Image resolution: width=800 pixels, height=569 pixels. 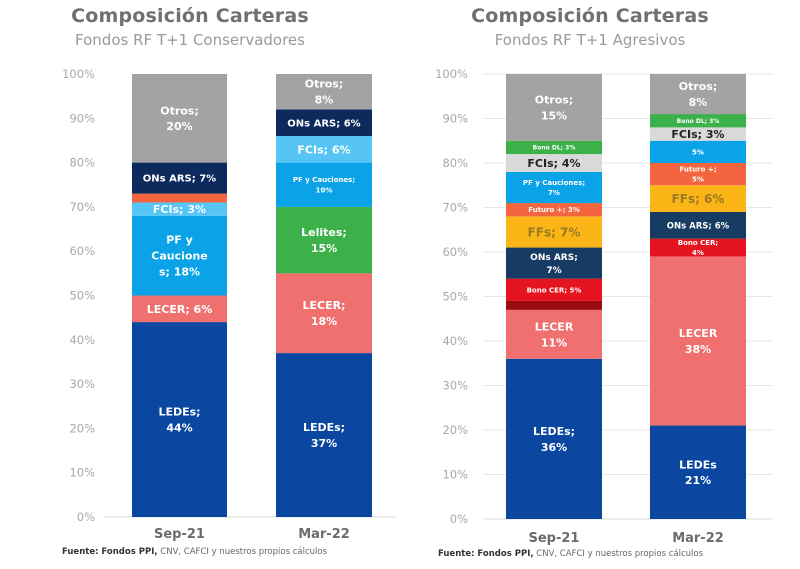 I want to click on chart-subtitle: Fondos RF T+1 Conservadores, so click(x=190, y=40).